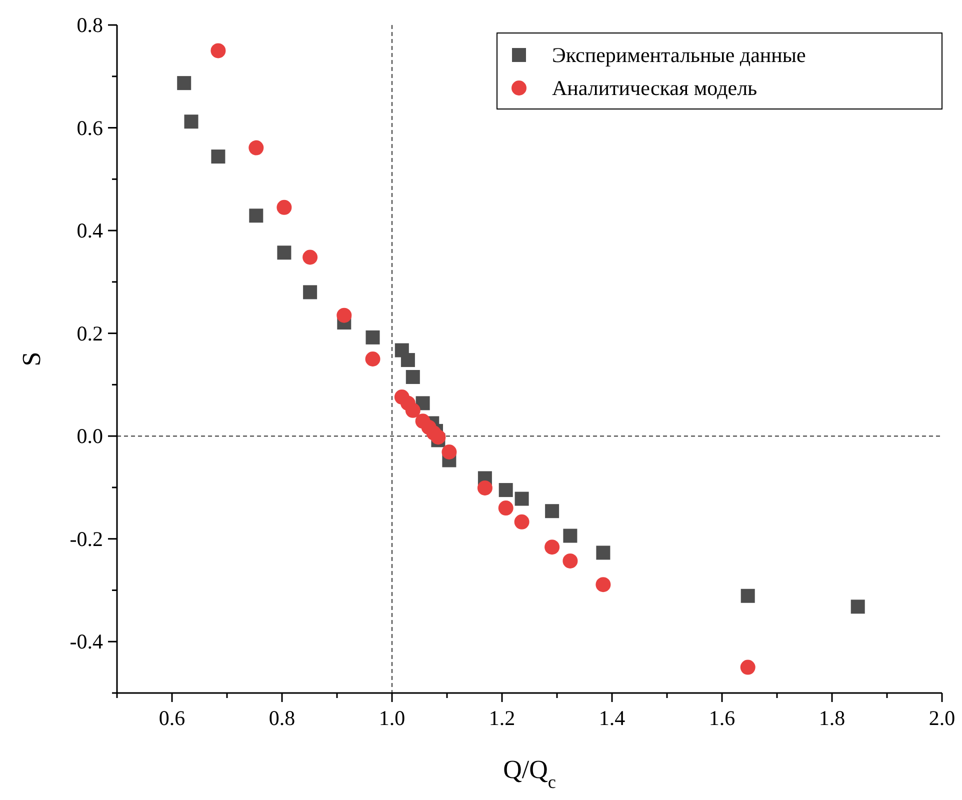 This screenshot has height=800, width=962. Describe the element at coordinates (31, 359) in the screenshot. I see `y-axis-title: S` at that location.